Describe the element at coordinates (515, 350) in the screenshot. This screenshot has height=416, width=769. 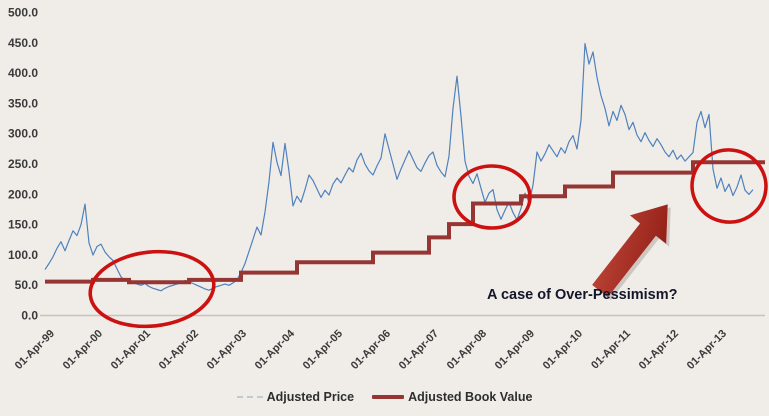
I see `x-axis-tick-label: 01-Apr-09` at that location.